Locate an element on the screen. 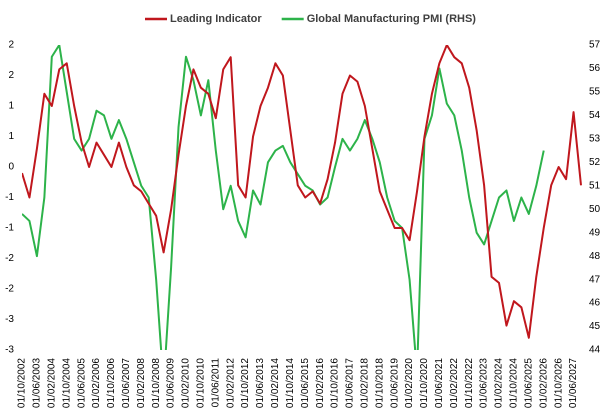 This screenshot has height=414, width=603. y2ticks-label: 45 is located at coordinates (595, 326).